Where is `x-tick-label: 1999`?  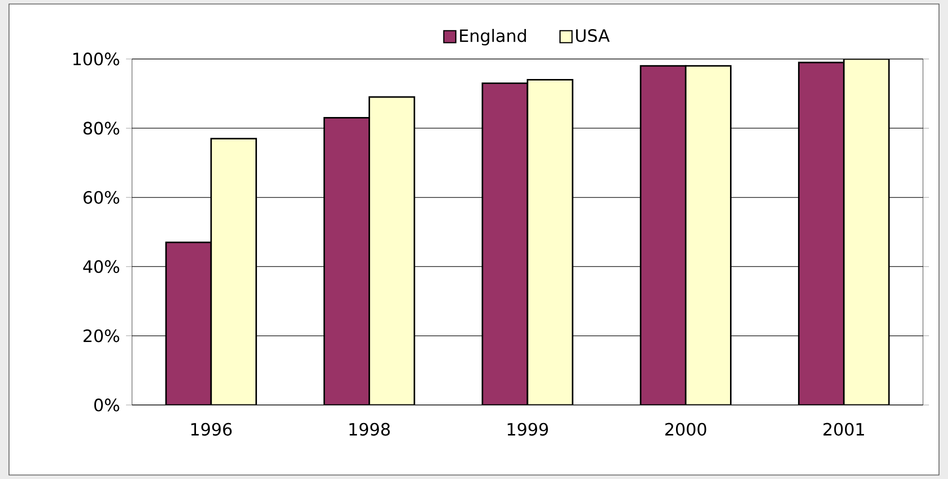 x-tick-label: 1999 is located at coordinates (528, 429).